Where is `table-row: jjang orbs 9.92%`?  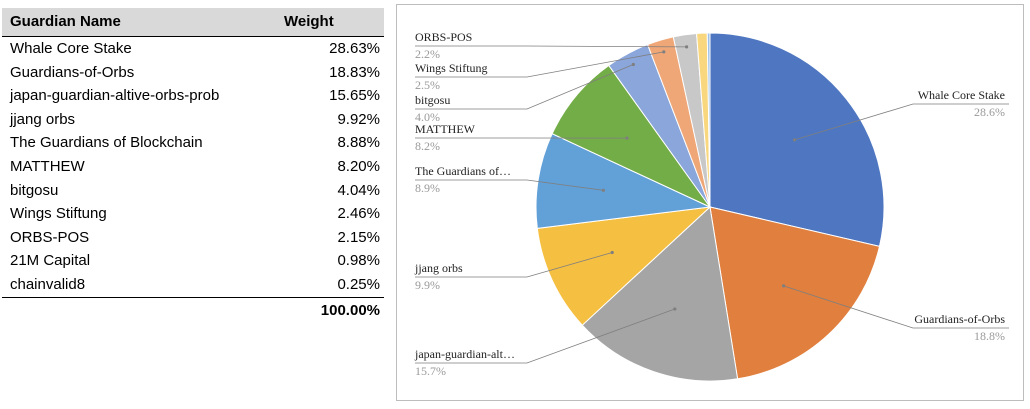 table-row: jjang orbs 9.92% is located at coordinates (193, 120).